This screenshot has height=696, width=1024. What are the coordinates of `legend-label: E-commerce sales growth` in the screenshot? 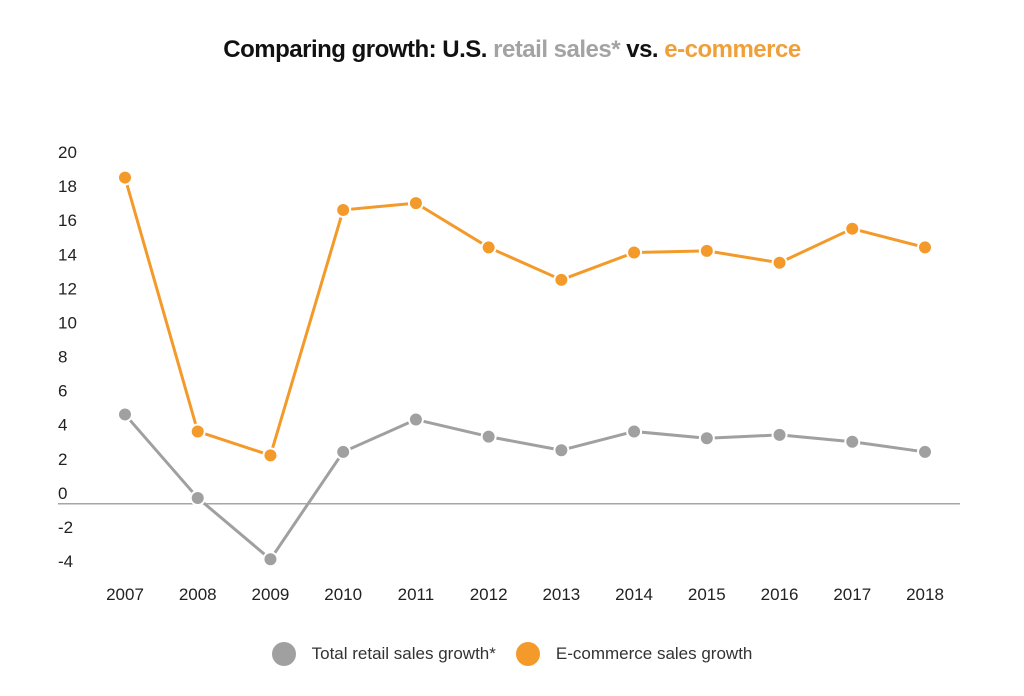 It's located at (654, 653).